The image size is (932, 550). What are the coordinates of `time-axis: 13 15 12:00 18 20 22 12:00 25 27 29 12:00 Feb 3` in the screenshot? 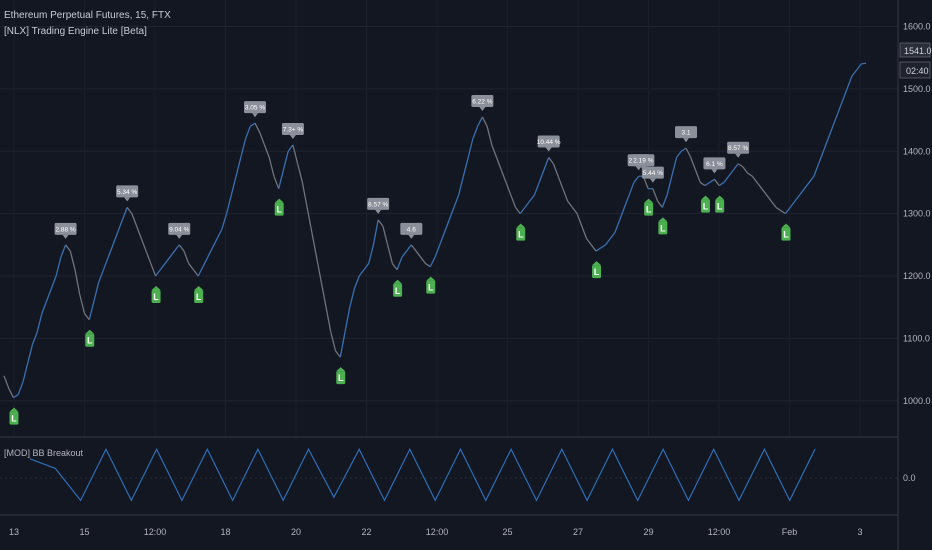 It's located at (436, 532).